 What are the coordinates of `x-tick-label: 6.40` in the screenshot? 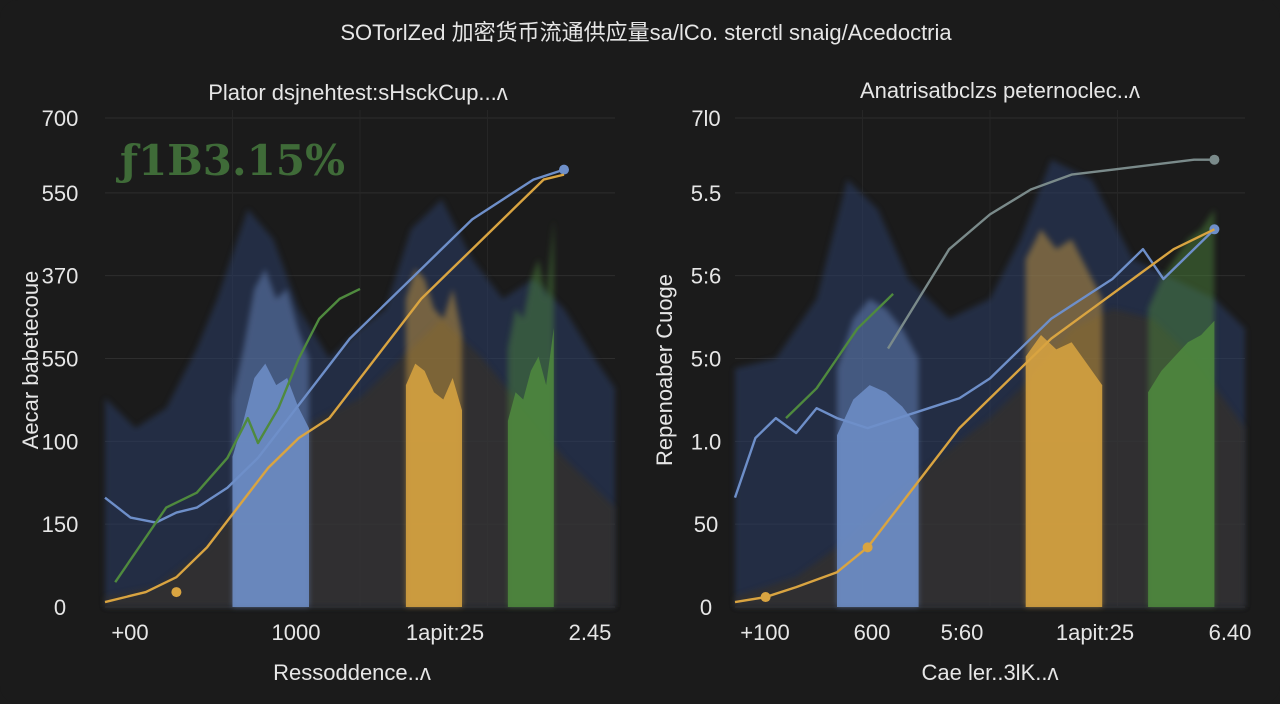 It's located at (1230, 632).